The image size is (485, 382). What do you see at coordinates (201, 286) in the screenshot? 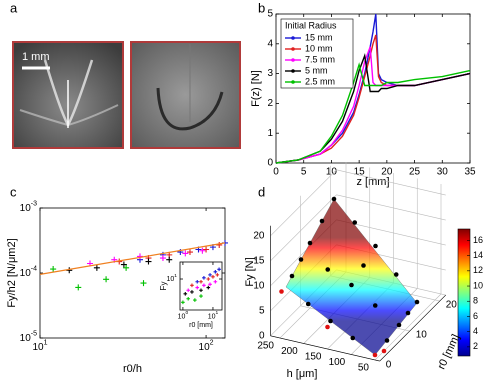
I see `axes-frame` at bounding box center [201, 286].